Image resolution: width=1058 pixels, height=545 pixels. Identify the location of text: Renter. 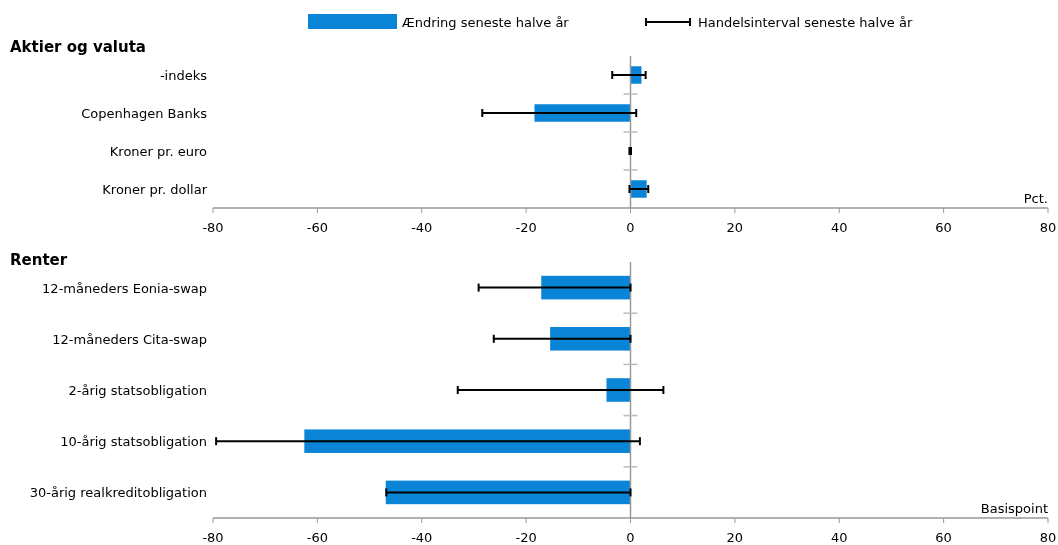
(39, 260).